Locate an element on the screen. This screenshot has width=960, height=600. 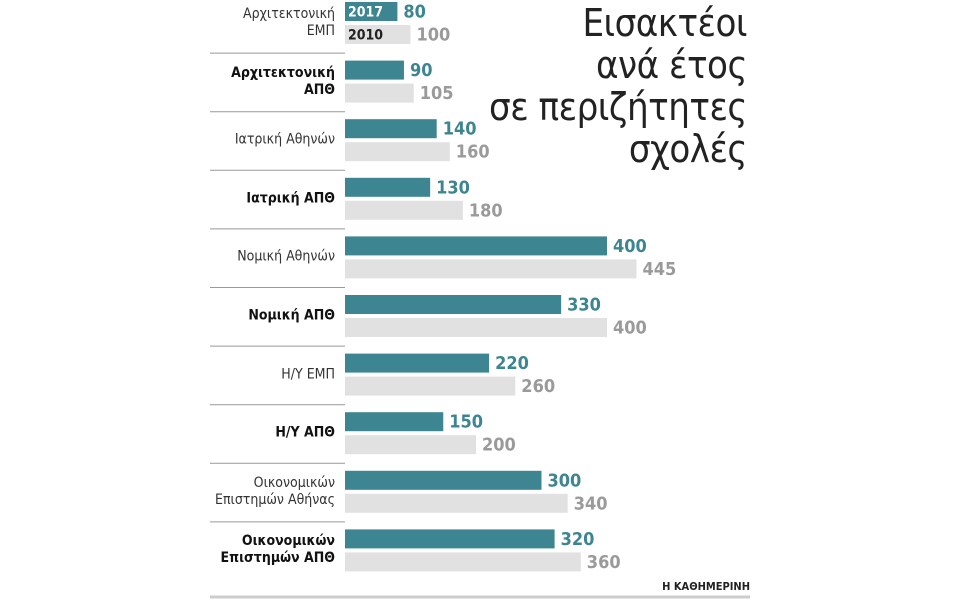
category-label: Αρχιτεκτονική ΕΜΠ is located at coordinates (289, 22).